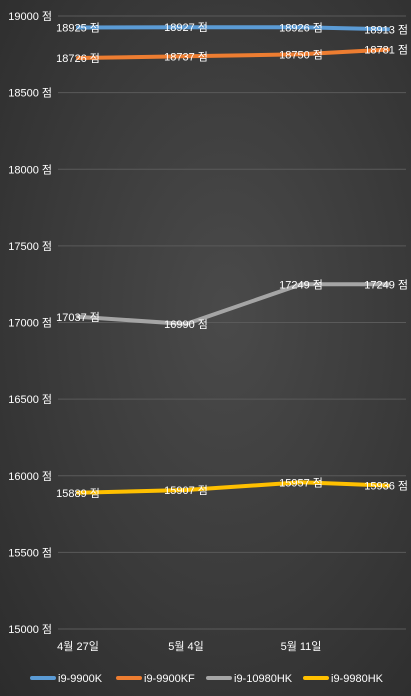 Image resolution: width=411 pixels, height=696 pixels. What do you see at coordinates (30, 629) in the screenshot?
I see `y-tick-label: 15000 점` at bounding box center [30, 629].